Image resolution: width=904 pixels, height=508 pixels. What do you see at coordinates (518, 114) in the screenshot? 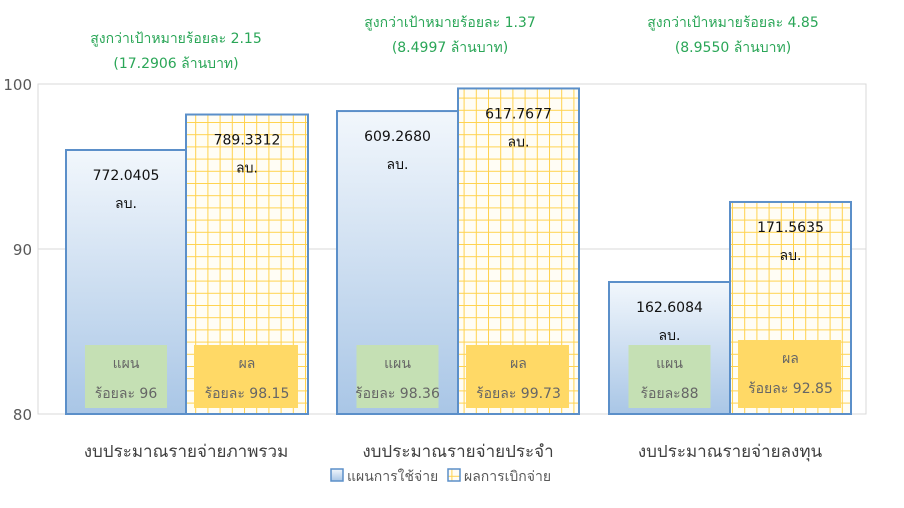
I see `value-label: 617.7677` at bounding box center [518, 114].